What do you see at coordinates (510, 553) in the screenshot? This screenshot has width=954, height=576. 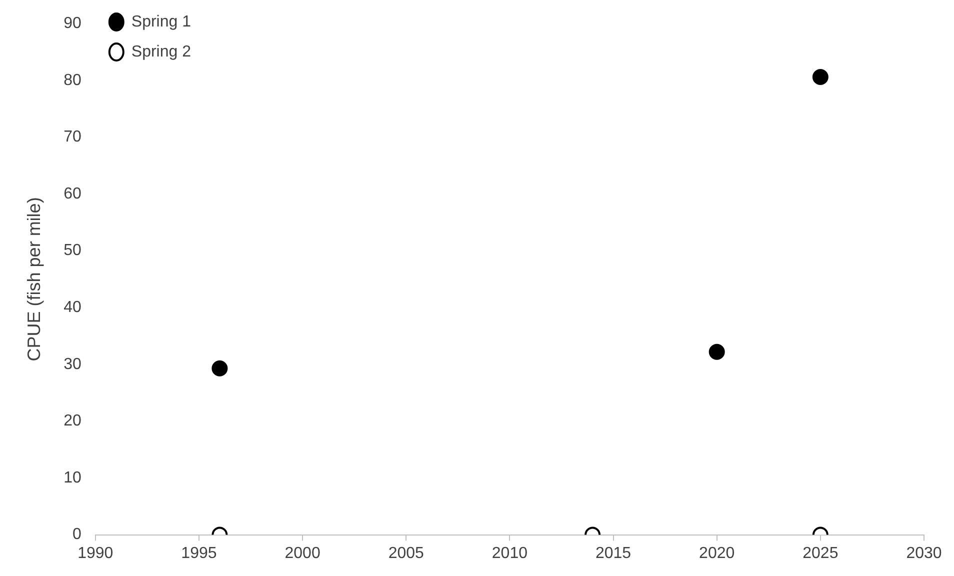 I see `x-tick-label: 2010` at bounding box center [510, 553].